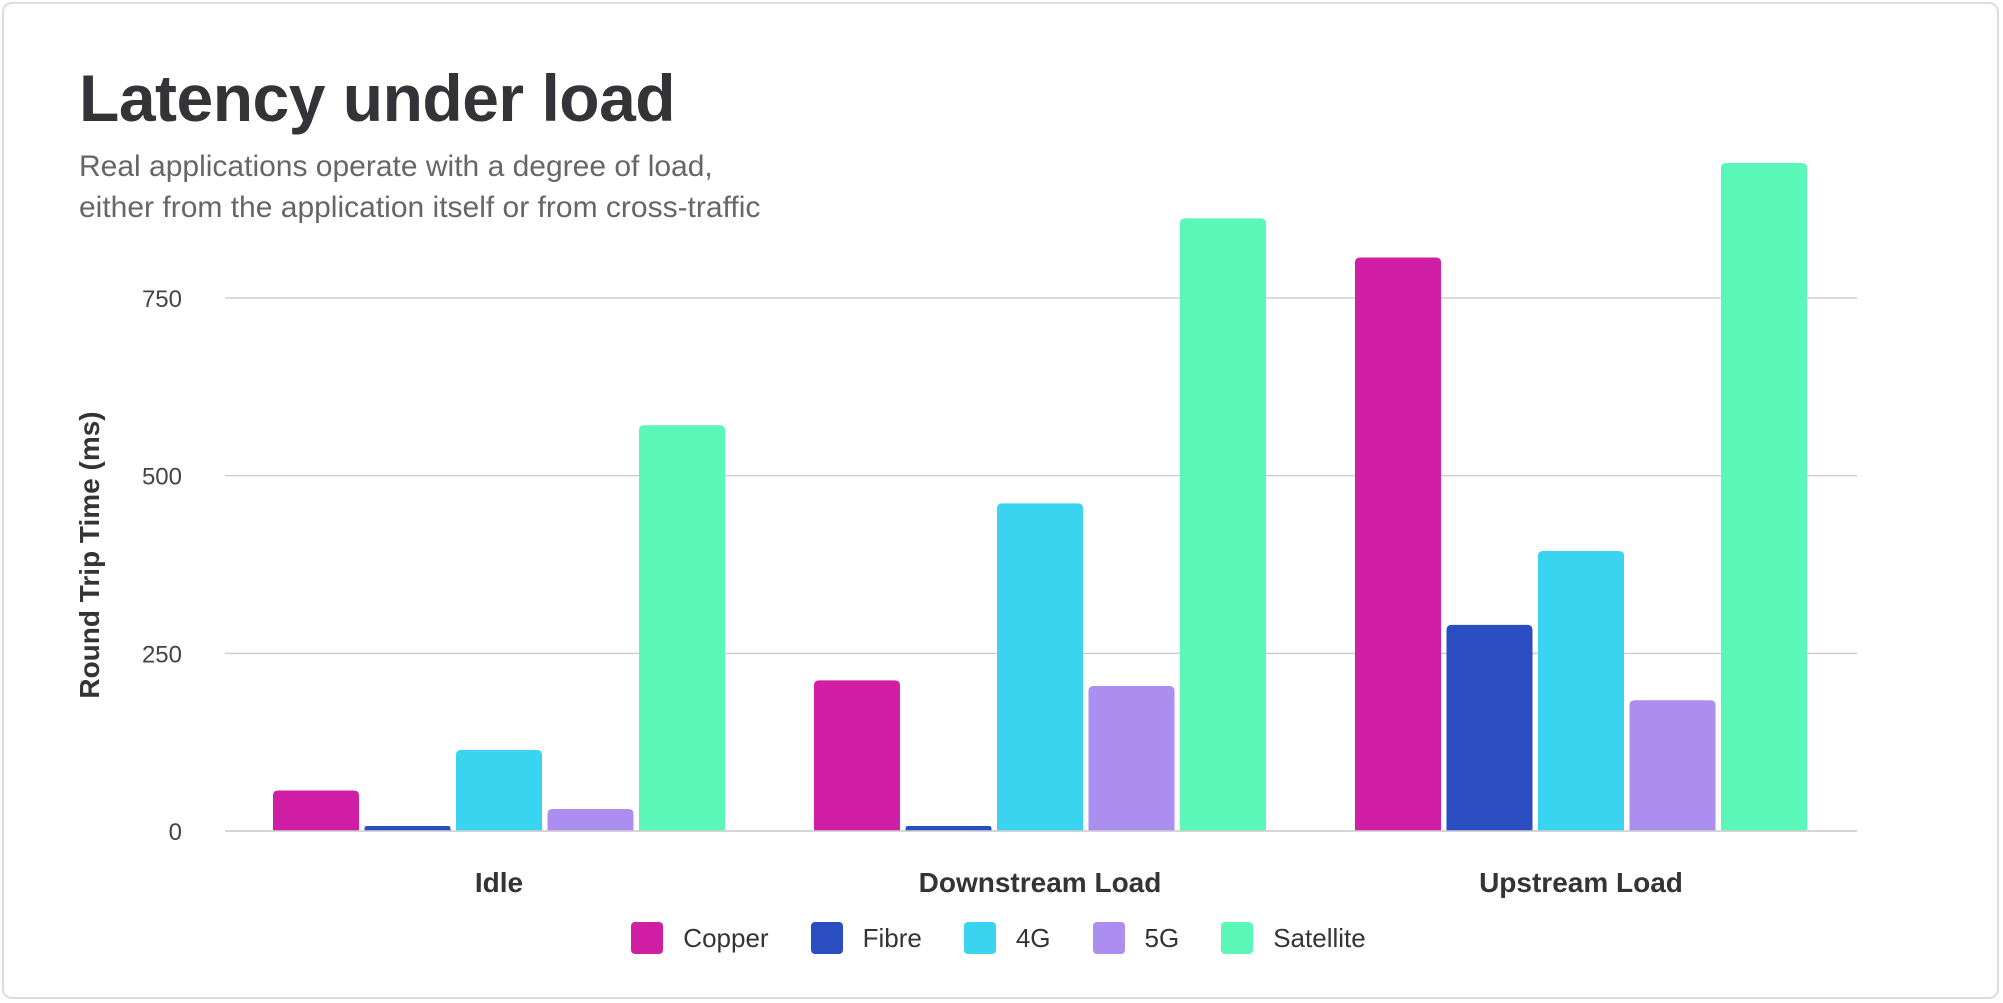  What do you see at coordinates (162, 477) in the screenshot?
I see `y-tick-label: 500` at bounding box center [162, 477].